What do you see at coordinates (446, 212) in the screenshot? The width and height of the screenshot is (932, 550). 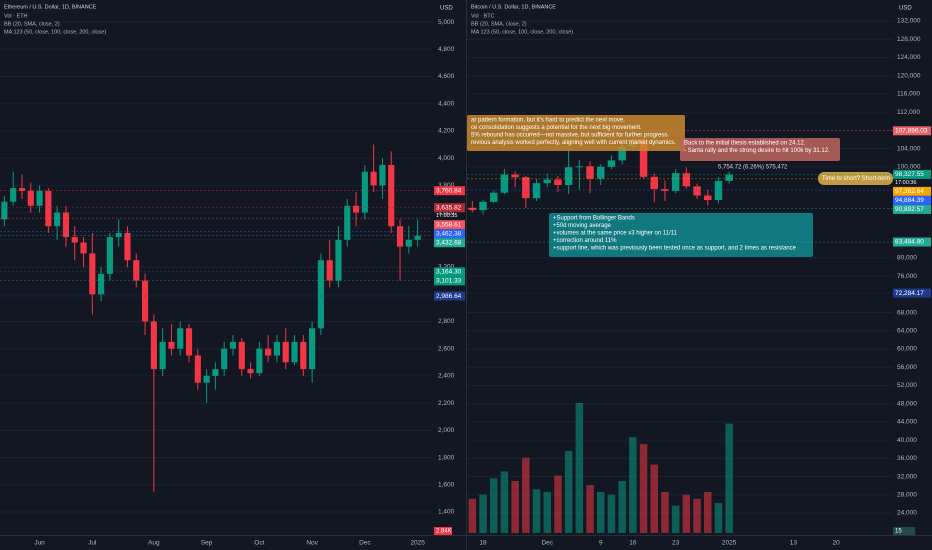 I see `y-tick-label: 3,600` at bounding box center [446, 212].